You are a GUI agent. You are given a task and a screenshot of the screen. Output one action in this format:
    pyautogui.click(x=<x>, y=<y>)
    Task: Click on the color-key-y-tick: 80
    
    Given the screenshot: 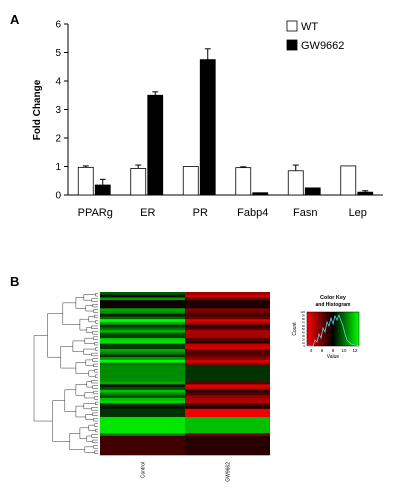 What is the action you would take?
    pyautogui.click(x=304, y=319)
    